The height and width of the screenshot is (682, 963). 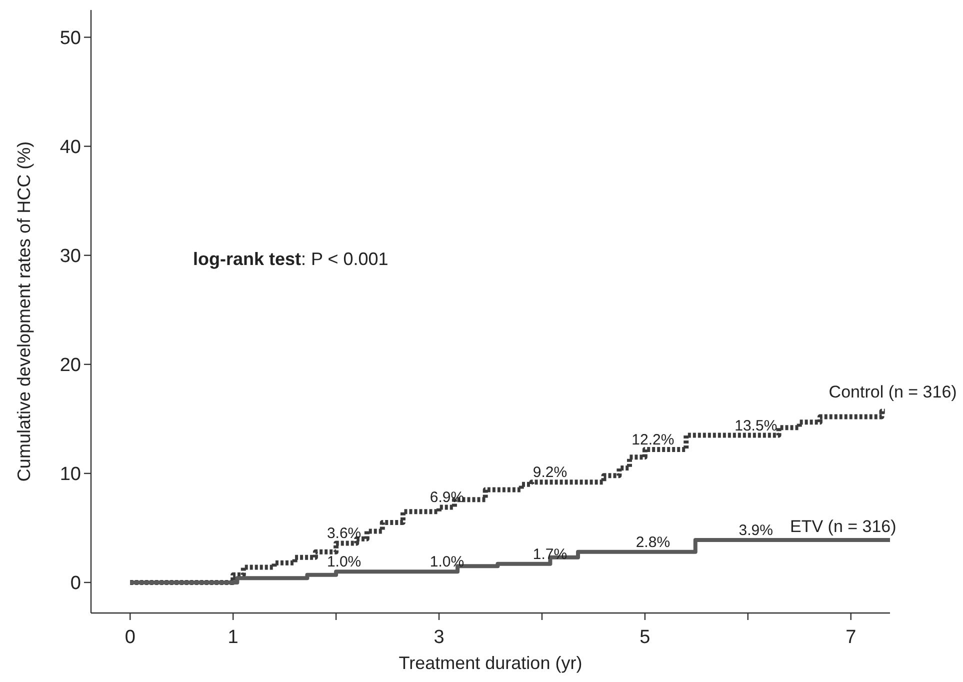 What do you see at coordinates (75, 583) in the screenshot?
I see `y-tick-label: 0` at bounding box center [75, 583].